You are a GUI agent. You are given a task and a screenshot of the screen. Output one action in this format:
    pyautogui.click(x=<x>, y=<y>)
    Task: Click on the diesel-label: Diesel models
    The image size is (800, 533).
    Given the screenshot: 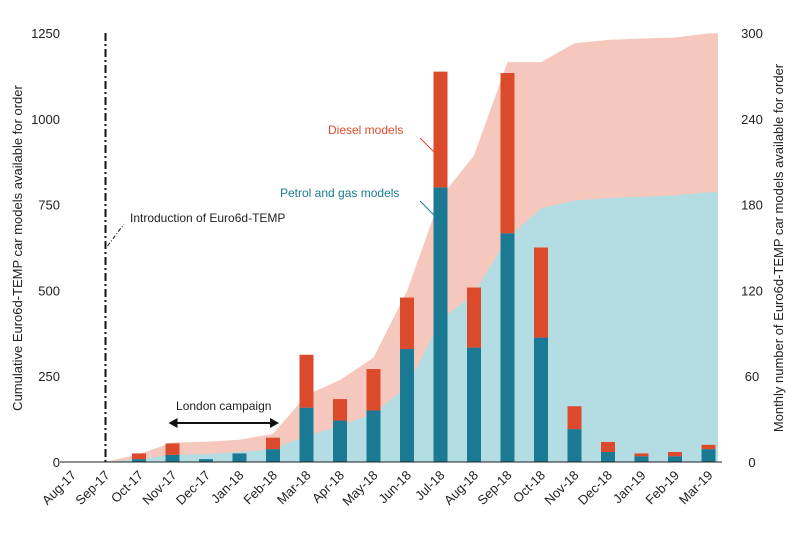 What is the action you would take?
    pyautogui.click(x=365, y=130)
    